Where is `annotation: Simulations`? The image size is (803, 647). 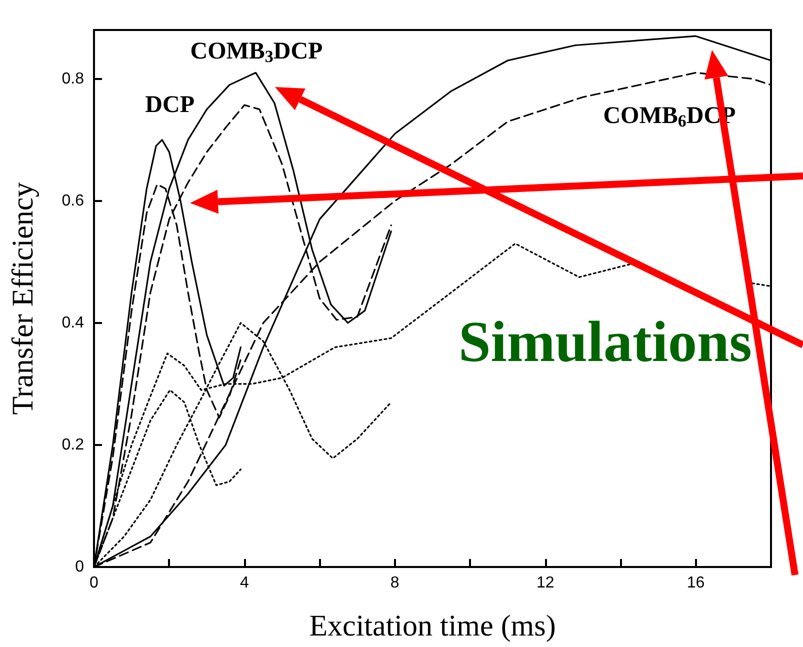 annotation: Simulations is located at coordinates (605, 341).